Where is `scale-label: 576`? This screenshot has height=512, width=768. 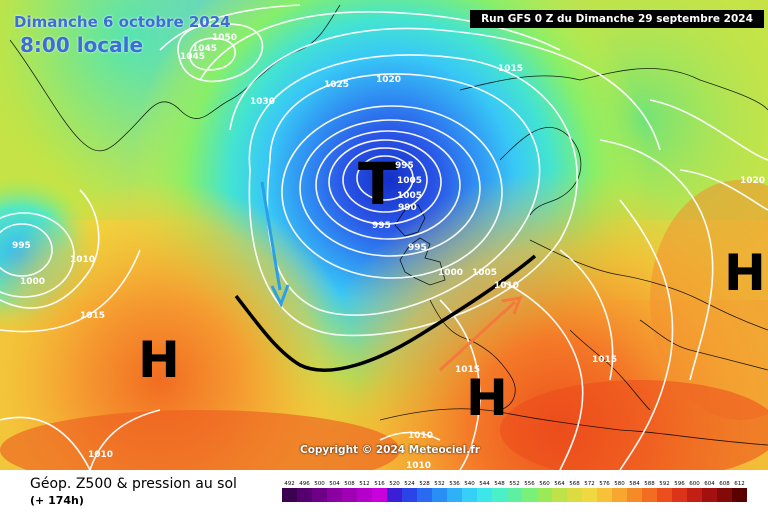
scale-label: 576 is located at coordinates (604, 484).